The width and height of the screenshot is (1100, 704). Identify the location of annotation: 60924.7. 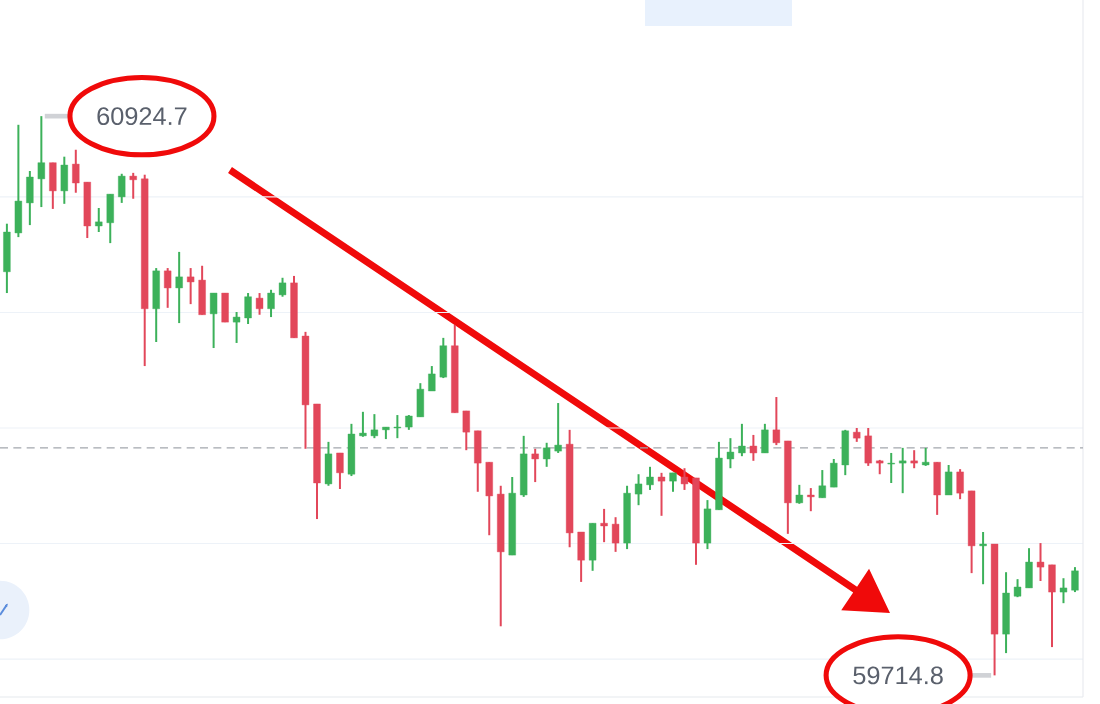
(142, 116).